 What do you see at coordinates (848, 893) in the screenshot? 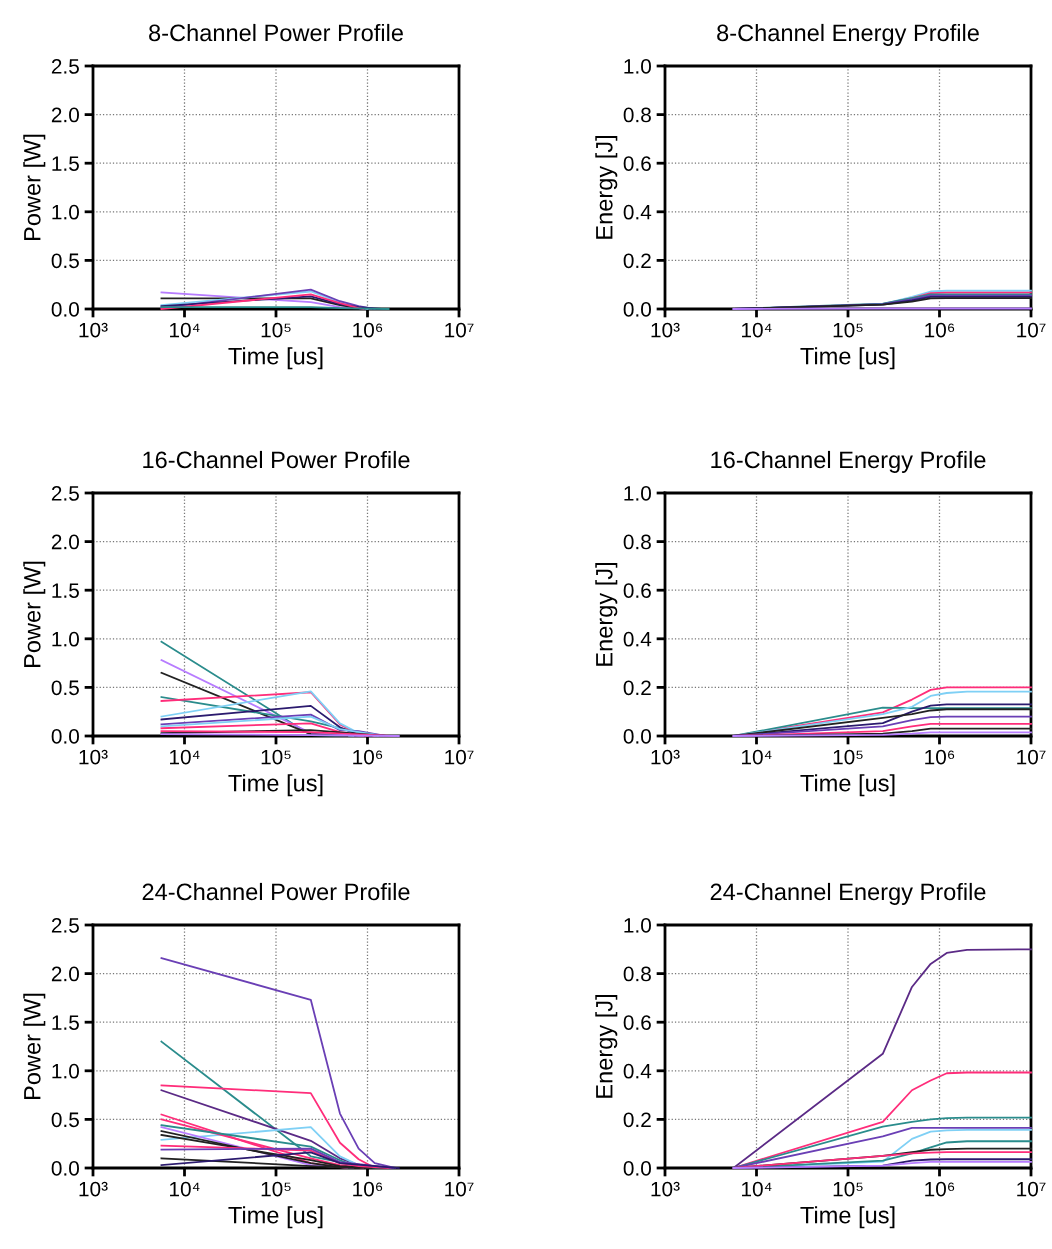
I see `chart-title: 24-Channel Energy Profile` at bounding box center [848, 893].